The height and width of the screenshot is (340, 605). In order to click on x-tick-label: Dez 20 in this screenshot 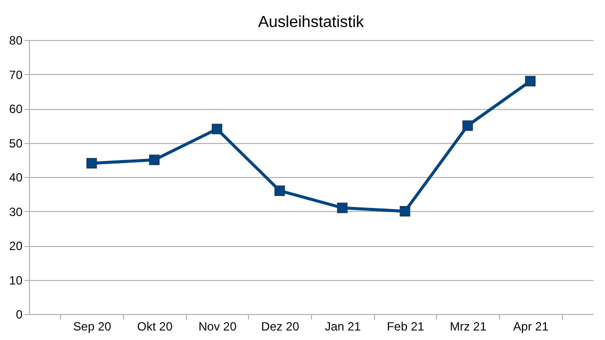, I will do `click(280, 327)`.